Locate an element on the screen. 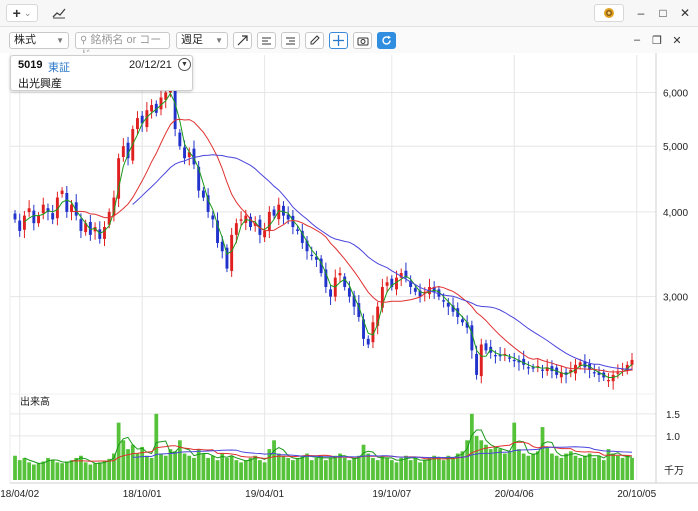 This screenshot has height=511, width=698. screenshot-tool is located at coordinates (362, 40).